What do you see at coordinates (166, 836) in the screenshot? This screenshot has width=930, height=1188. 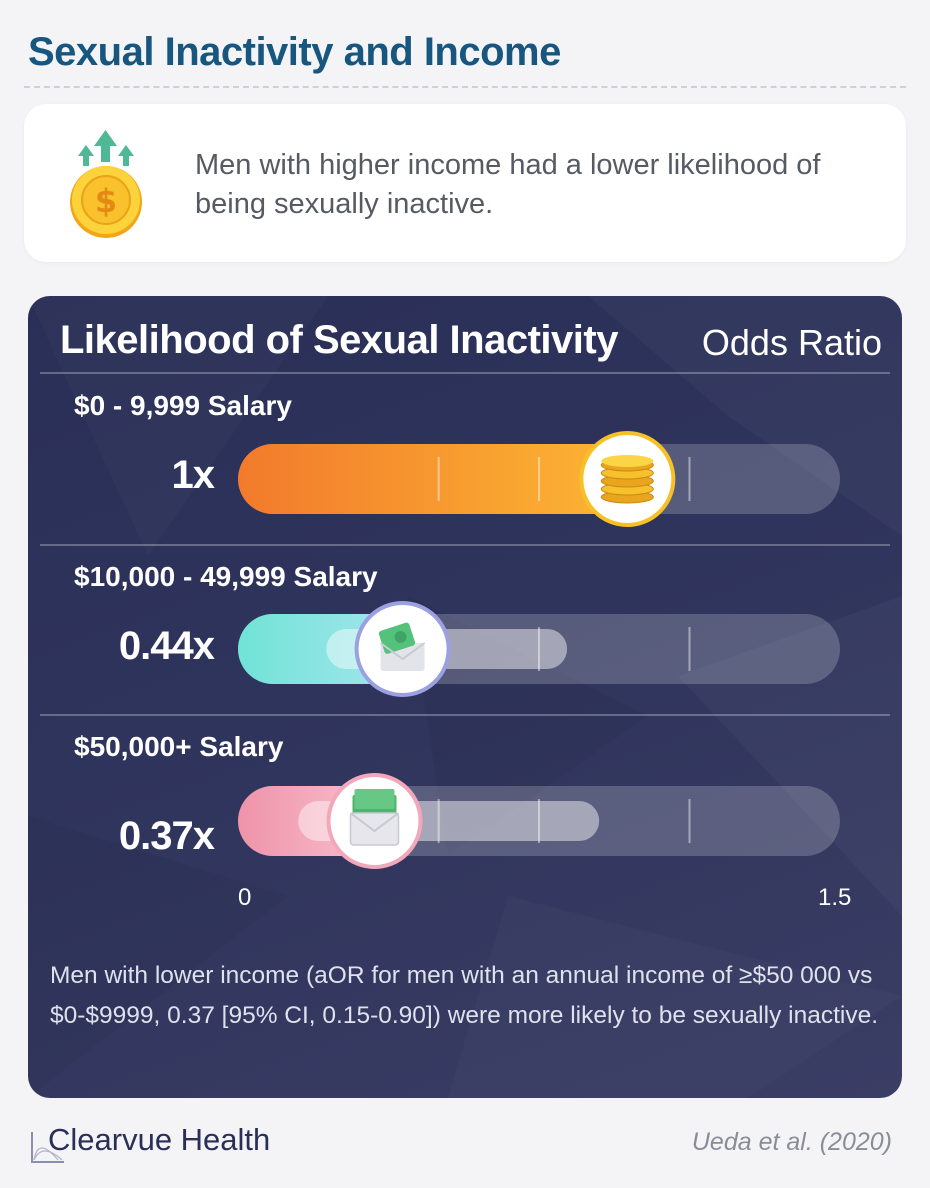 I see `value-label-2: 0.37x` at bounding box center [166, 836].